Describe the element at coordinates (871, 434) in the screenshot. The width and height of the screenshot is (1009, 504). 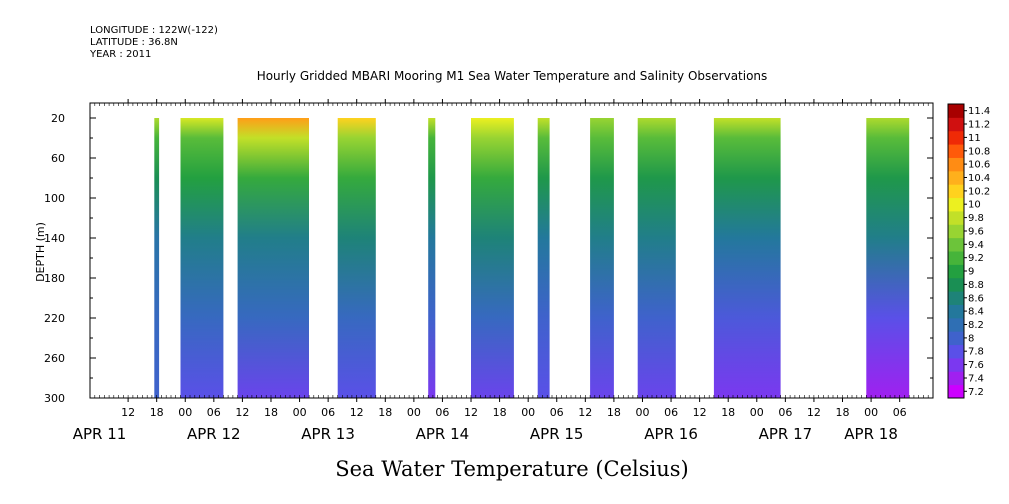
I see `x-date-label: APR 18` at that location.